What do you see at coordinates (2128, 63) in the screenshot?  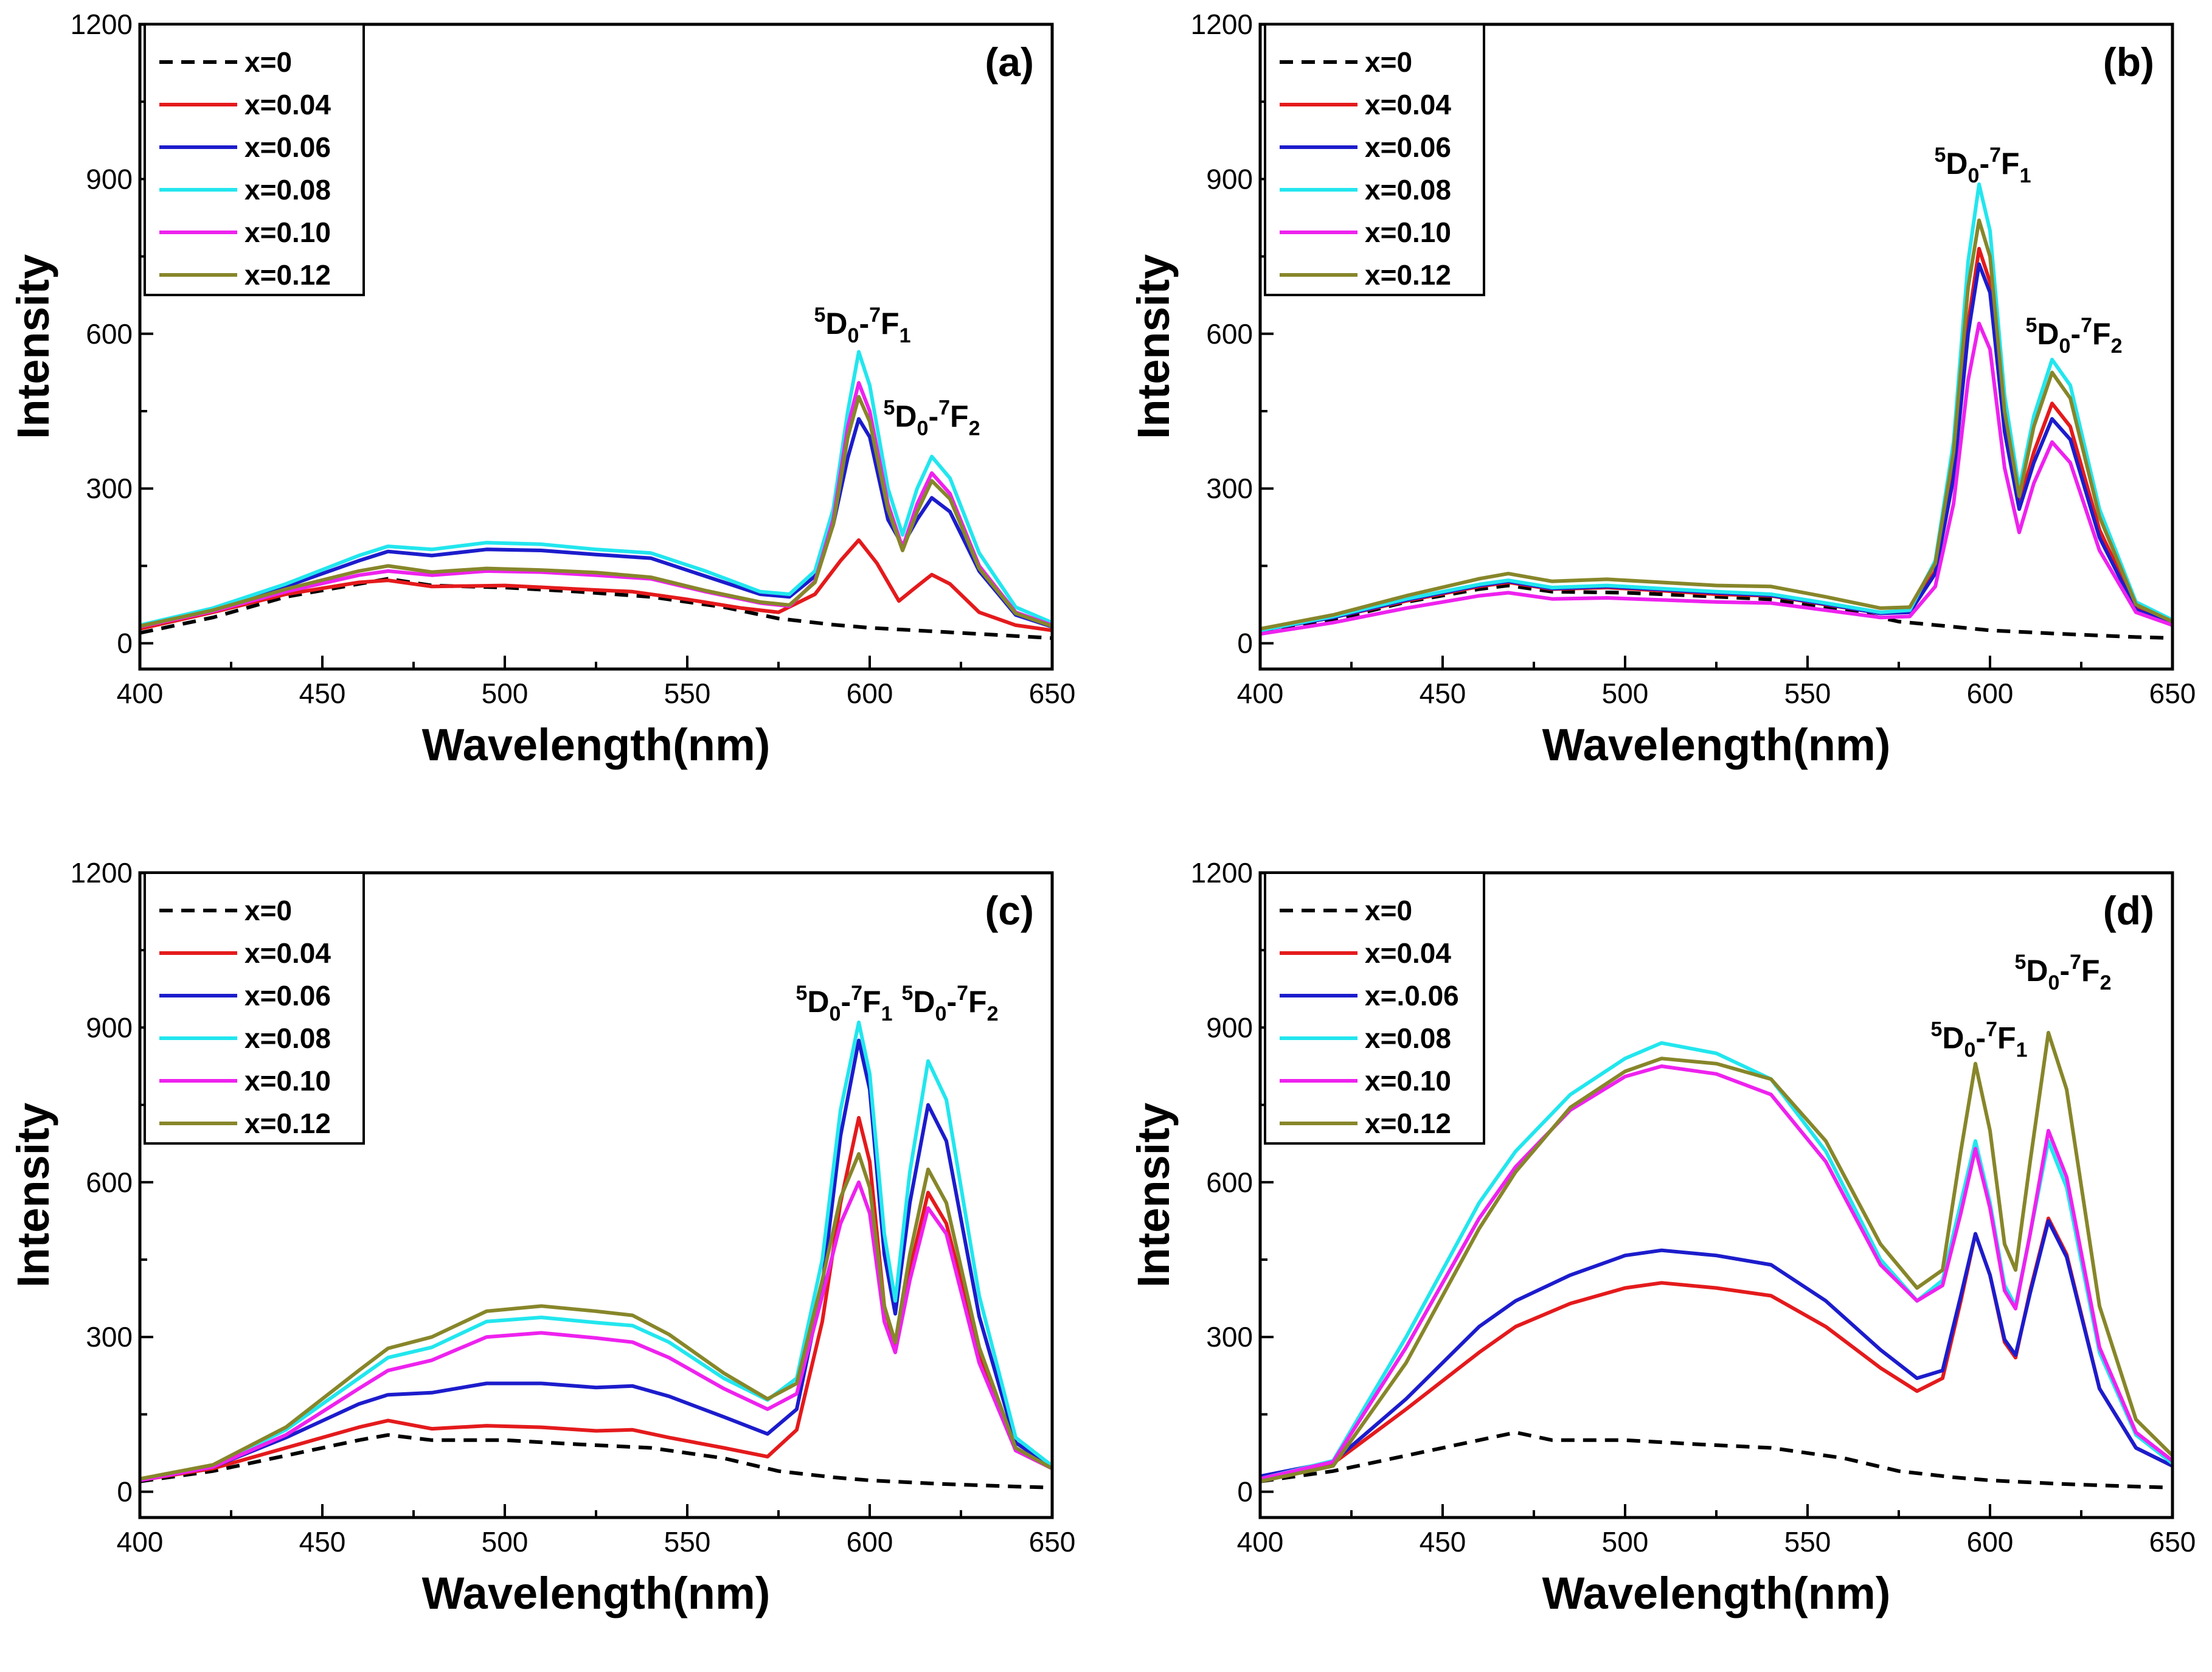 I see `panel-tag: (b)` at bounding box center [2128, 63].